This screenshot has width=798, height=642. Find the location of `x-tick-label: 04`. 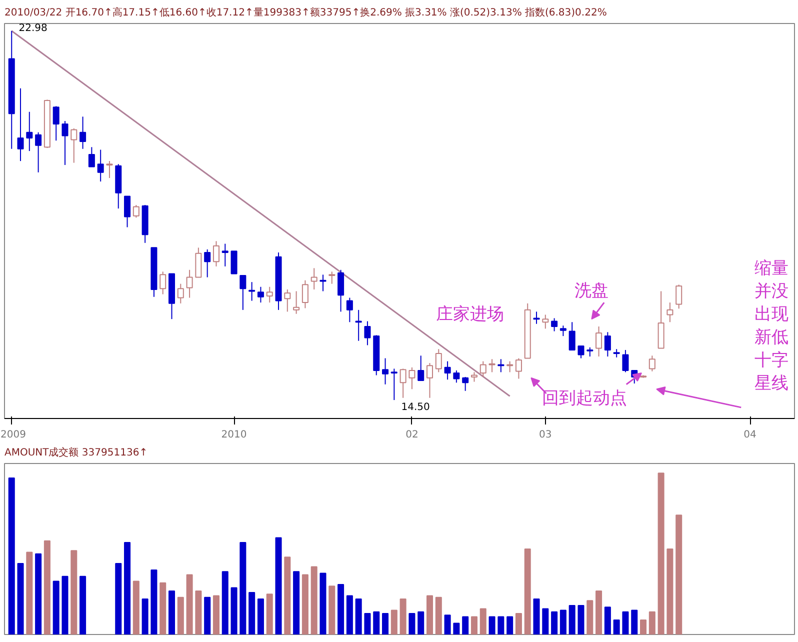

x-tick-label: 04 is located at coordinates (750, 435).